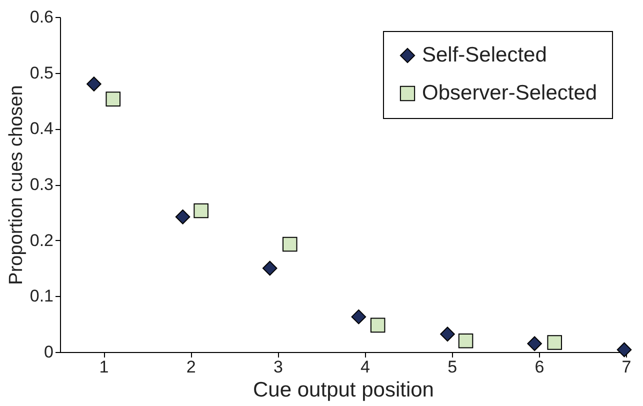 This screenshot has width=643, height=406. What do you see at coordinates (365, 367) in the screenshot?
I see `x-tick-label: 4` at bounding box center [365, 367].